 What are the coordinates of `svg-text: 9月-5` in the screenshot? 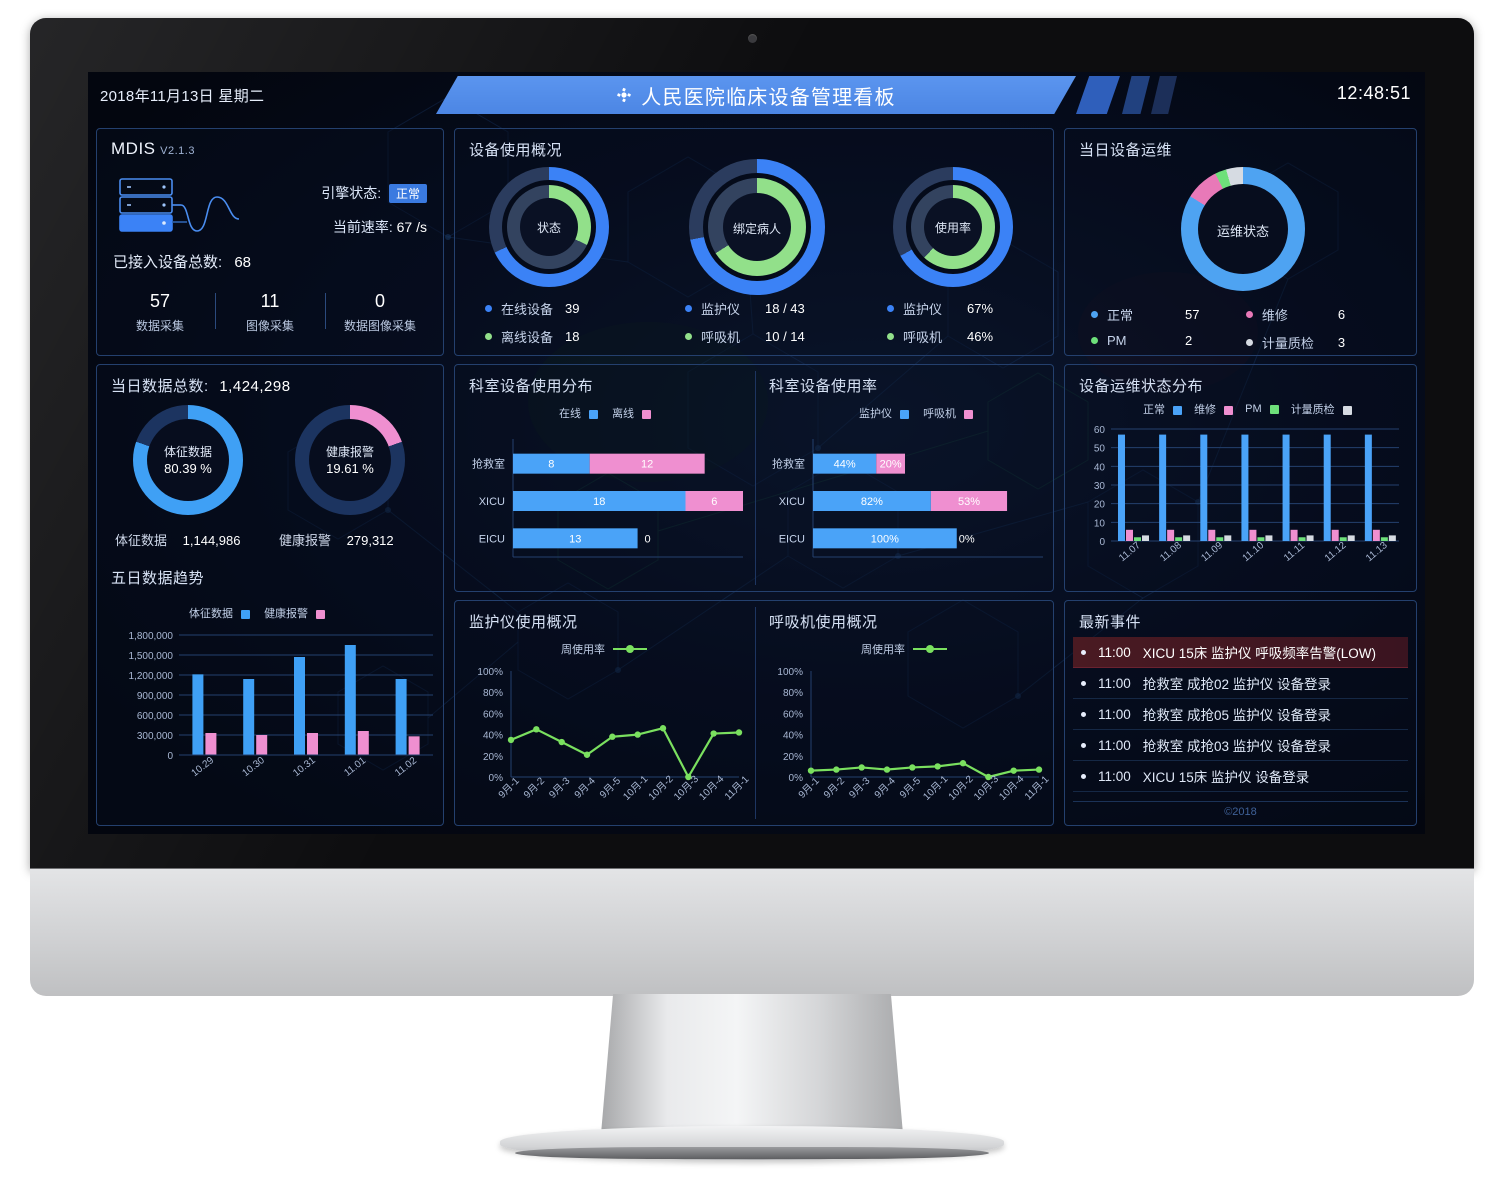 It's located at (610, 788).